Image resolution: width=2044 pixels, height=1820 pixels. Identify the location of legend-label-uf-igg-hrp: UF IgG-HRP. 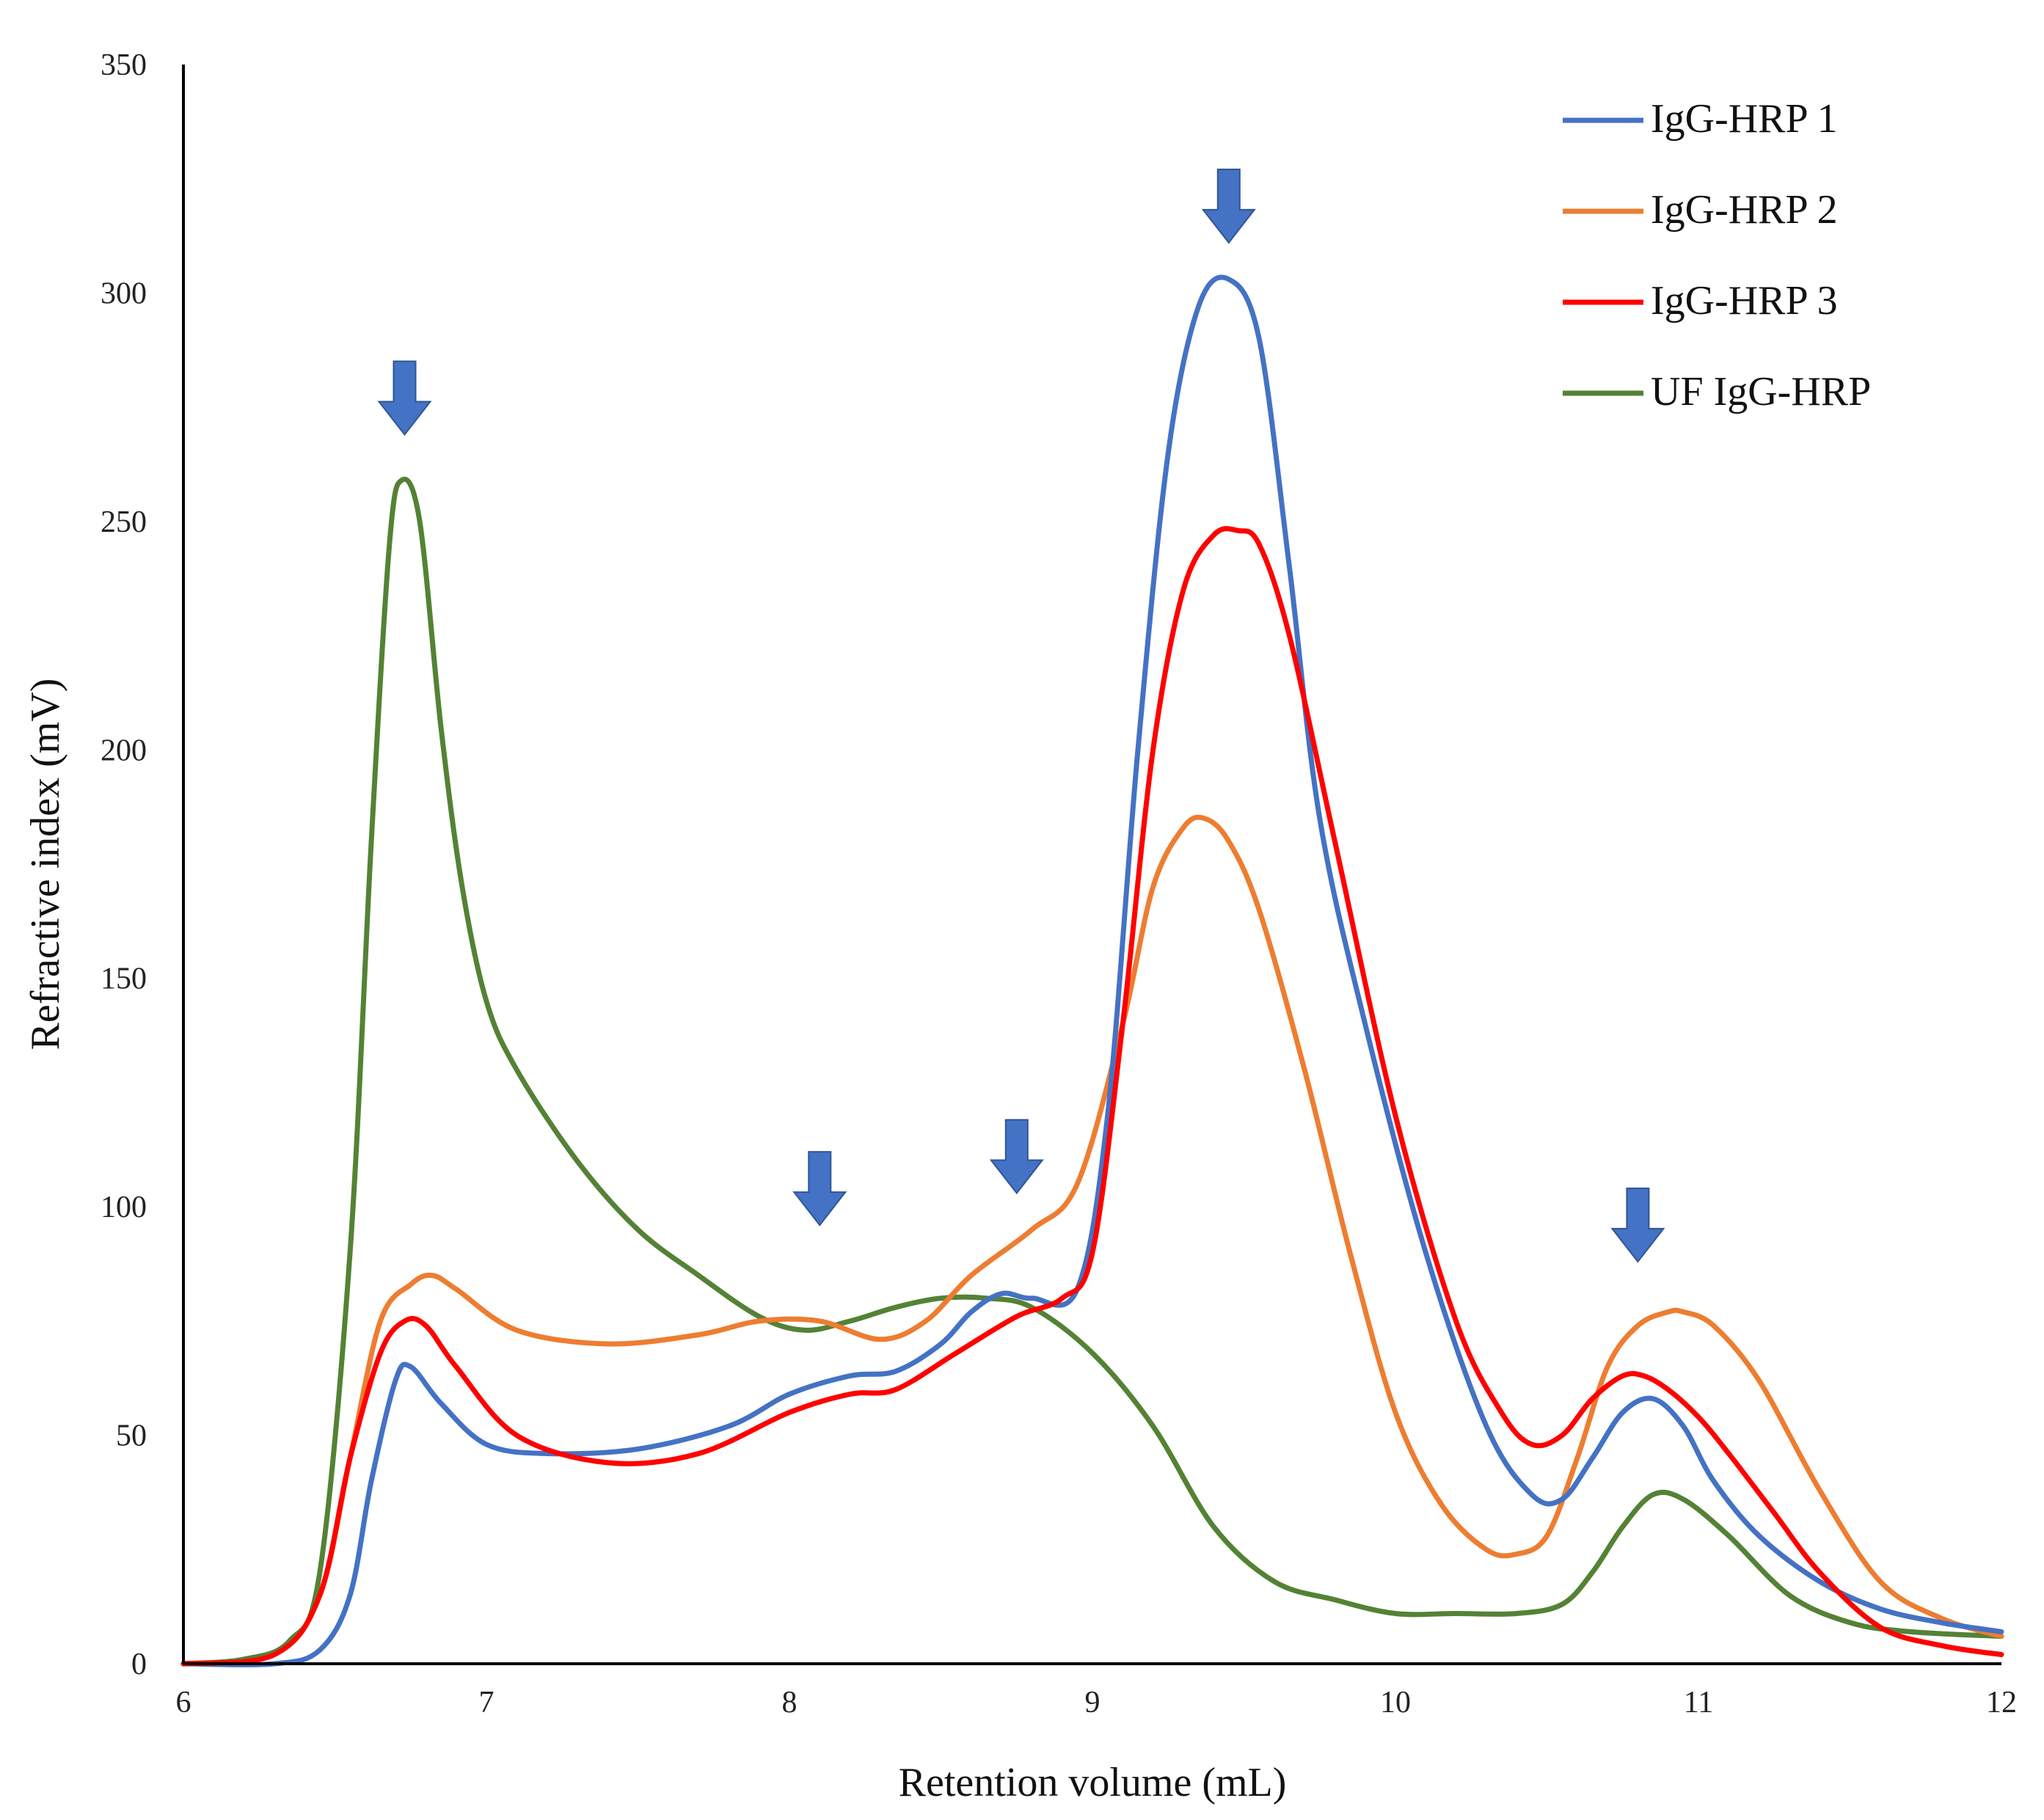
(1761, 391).